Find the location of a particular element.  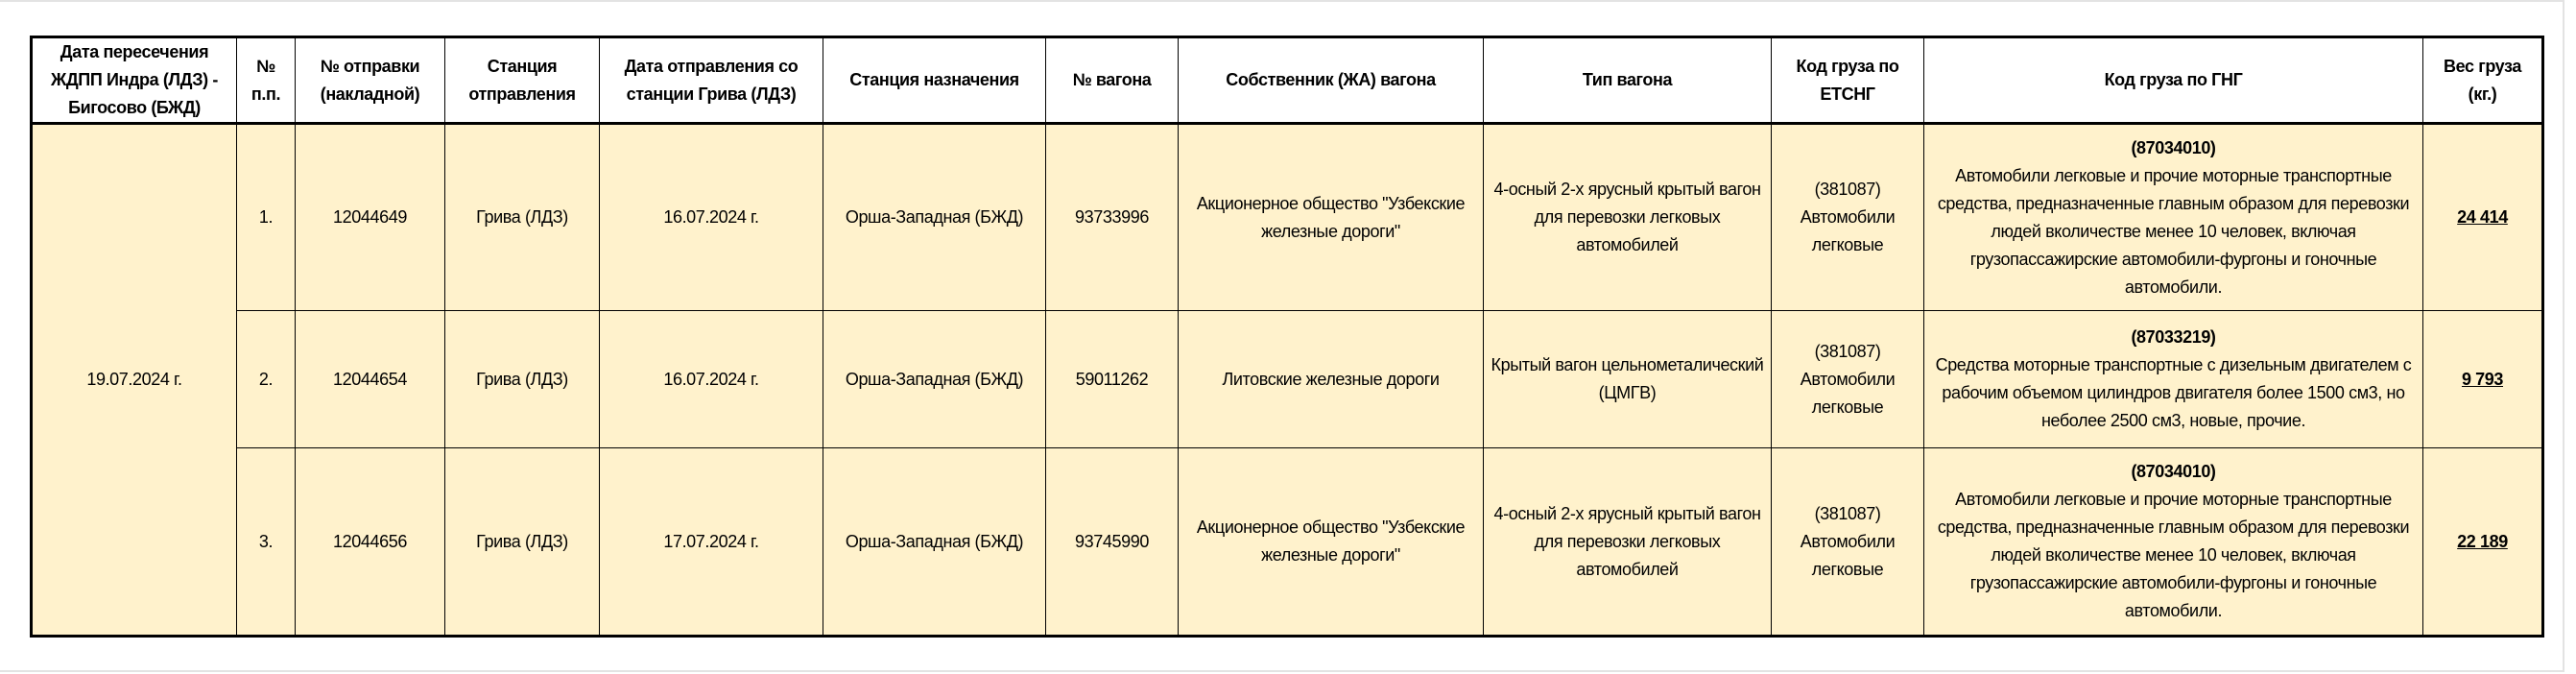

header-wagon: № вагона is located at coordinates (1112, 80).